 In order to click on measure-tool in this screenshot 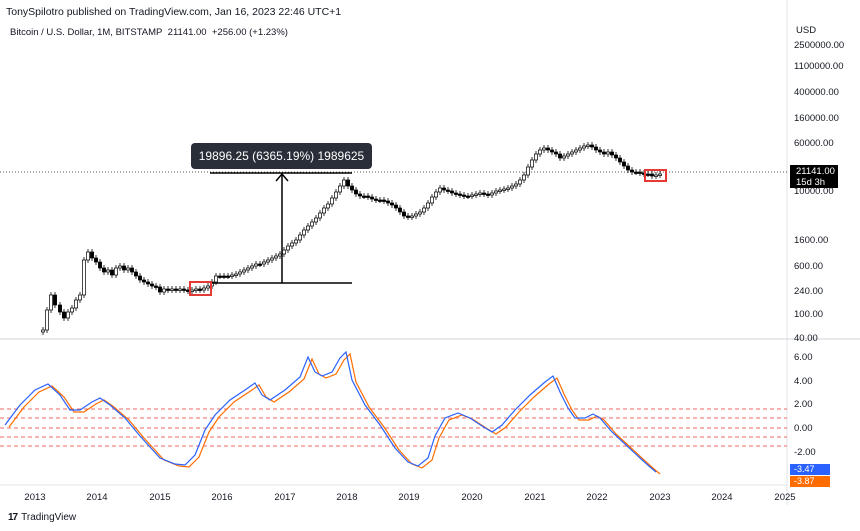, I will do `click(281, 228)`.